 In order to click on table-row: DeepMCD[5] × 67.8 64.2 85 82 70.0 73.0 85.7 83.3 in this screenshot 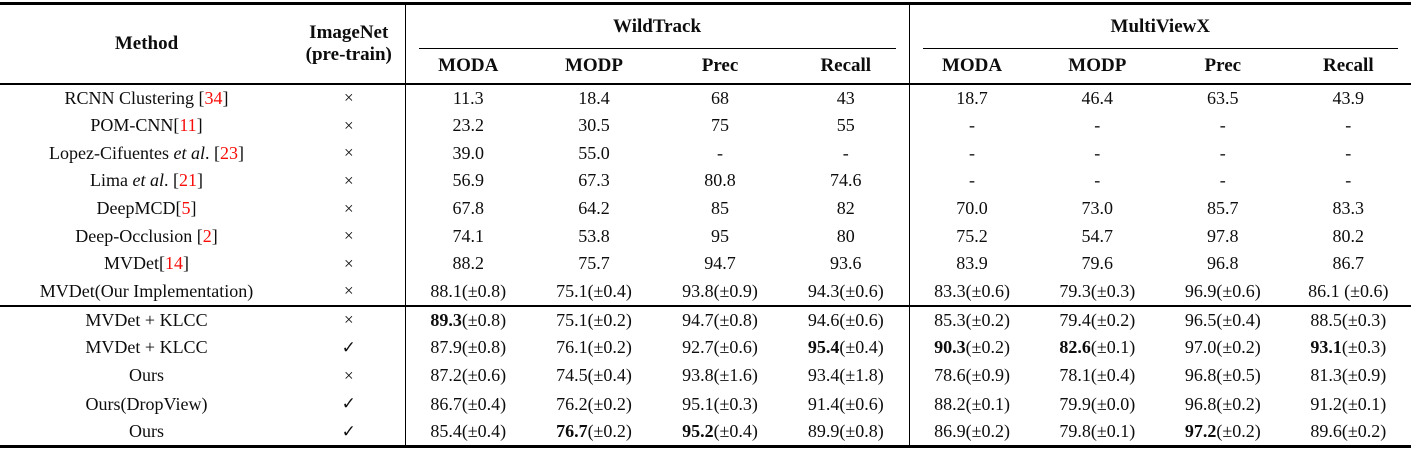, I will do `click(705, 208)`.